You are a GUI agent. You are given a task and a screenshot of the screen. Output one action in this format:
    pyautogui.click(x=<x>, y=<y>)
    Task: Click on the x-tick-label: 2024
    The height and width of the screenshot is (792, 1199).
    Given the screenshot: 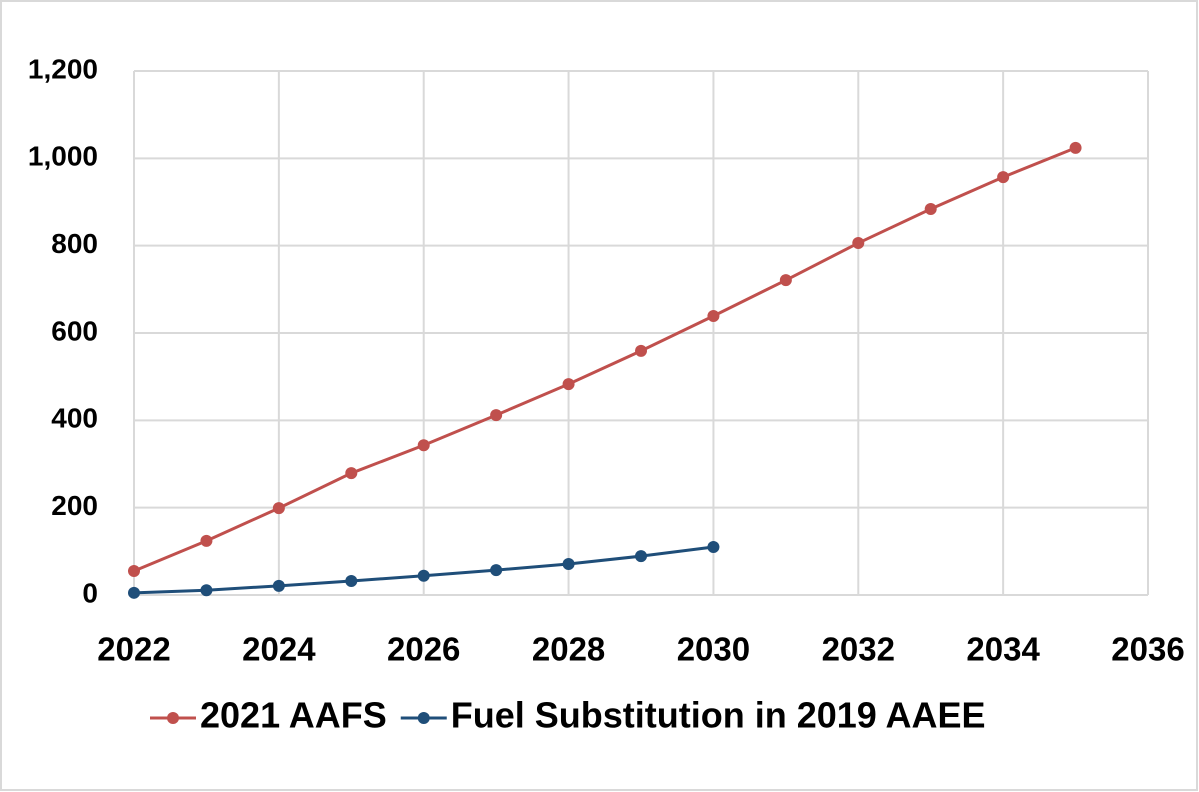 What is the action you would take?
    pyautogui.click(x=279, y=649)
    